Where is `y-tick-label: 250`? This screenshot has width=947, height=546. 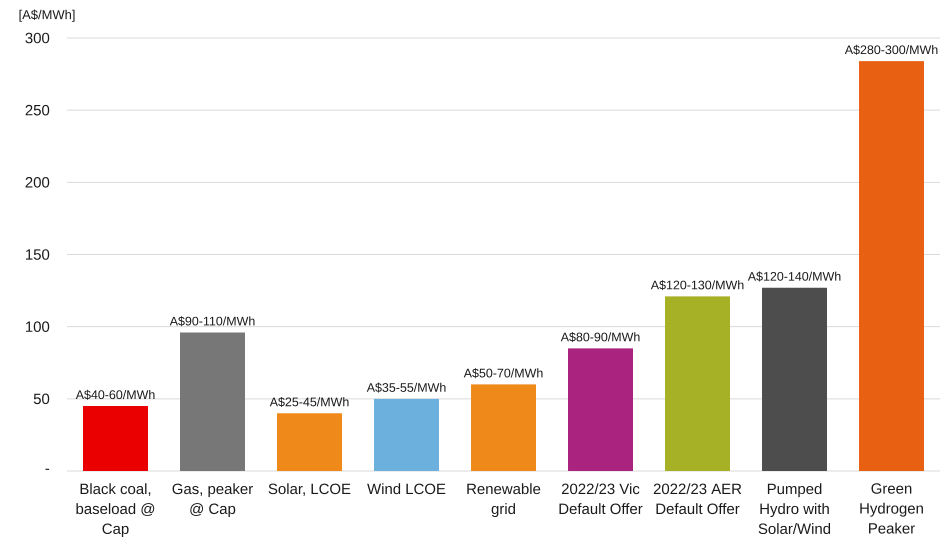 y-tick-label: 250 is located at coordinates (38, 110).